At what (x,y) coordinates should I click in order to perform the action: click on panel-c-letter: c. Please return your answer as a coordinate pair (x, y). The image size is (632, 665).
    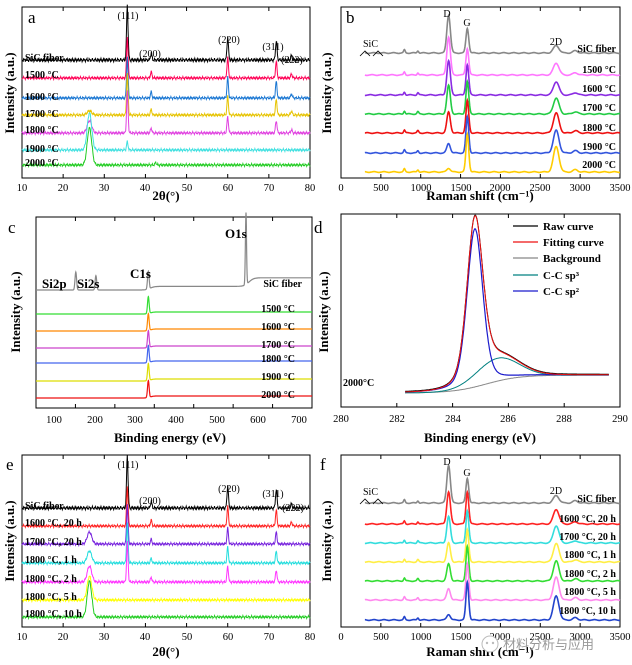
    Looking at the image, I should click on (12, 227).